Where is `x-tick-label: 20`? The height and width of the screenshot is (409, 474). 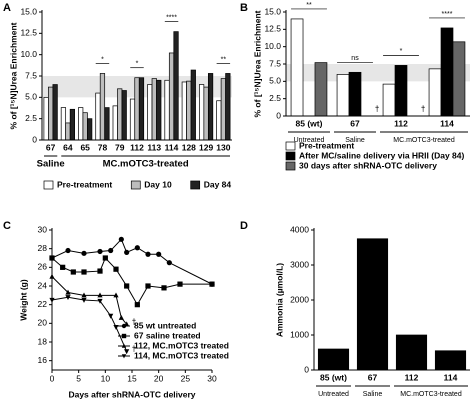
x-tick-label: 20 is located at coordinates (159, 378).